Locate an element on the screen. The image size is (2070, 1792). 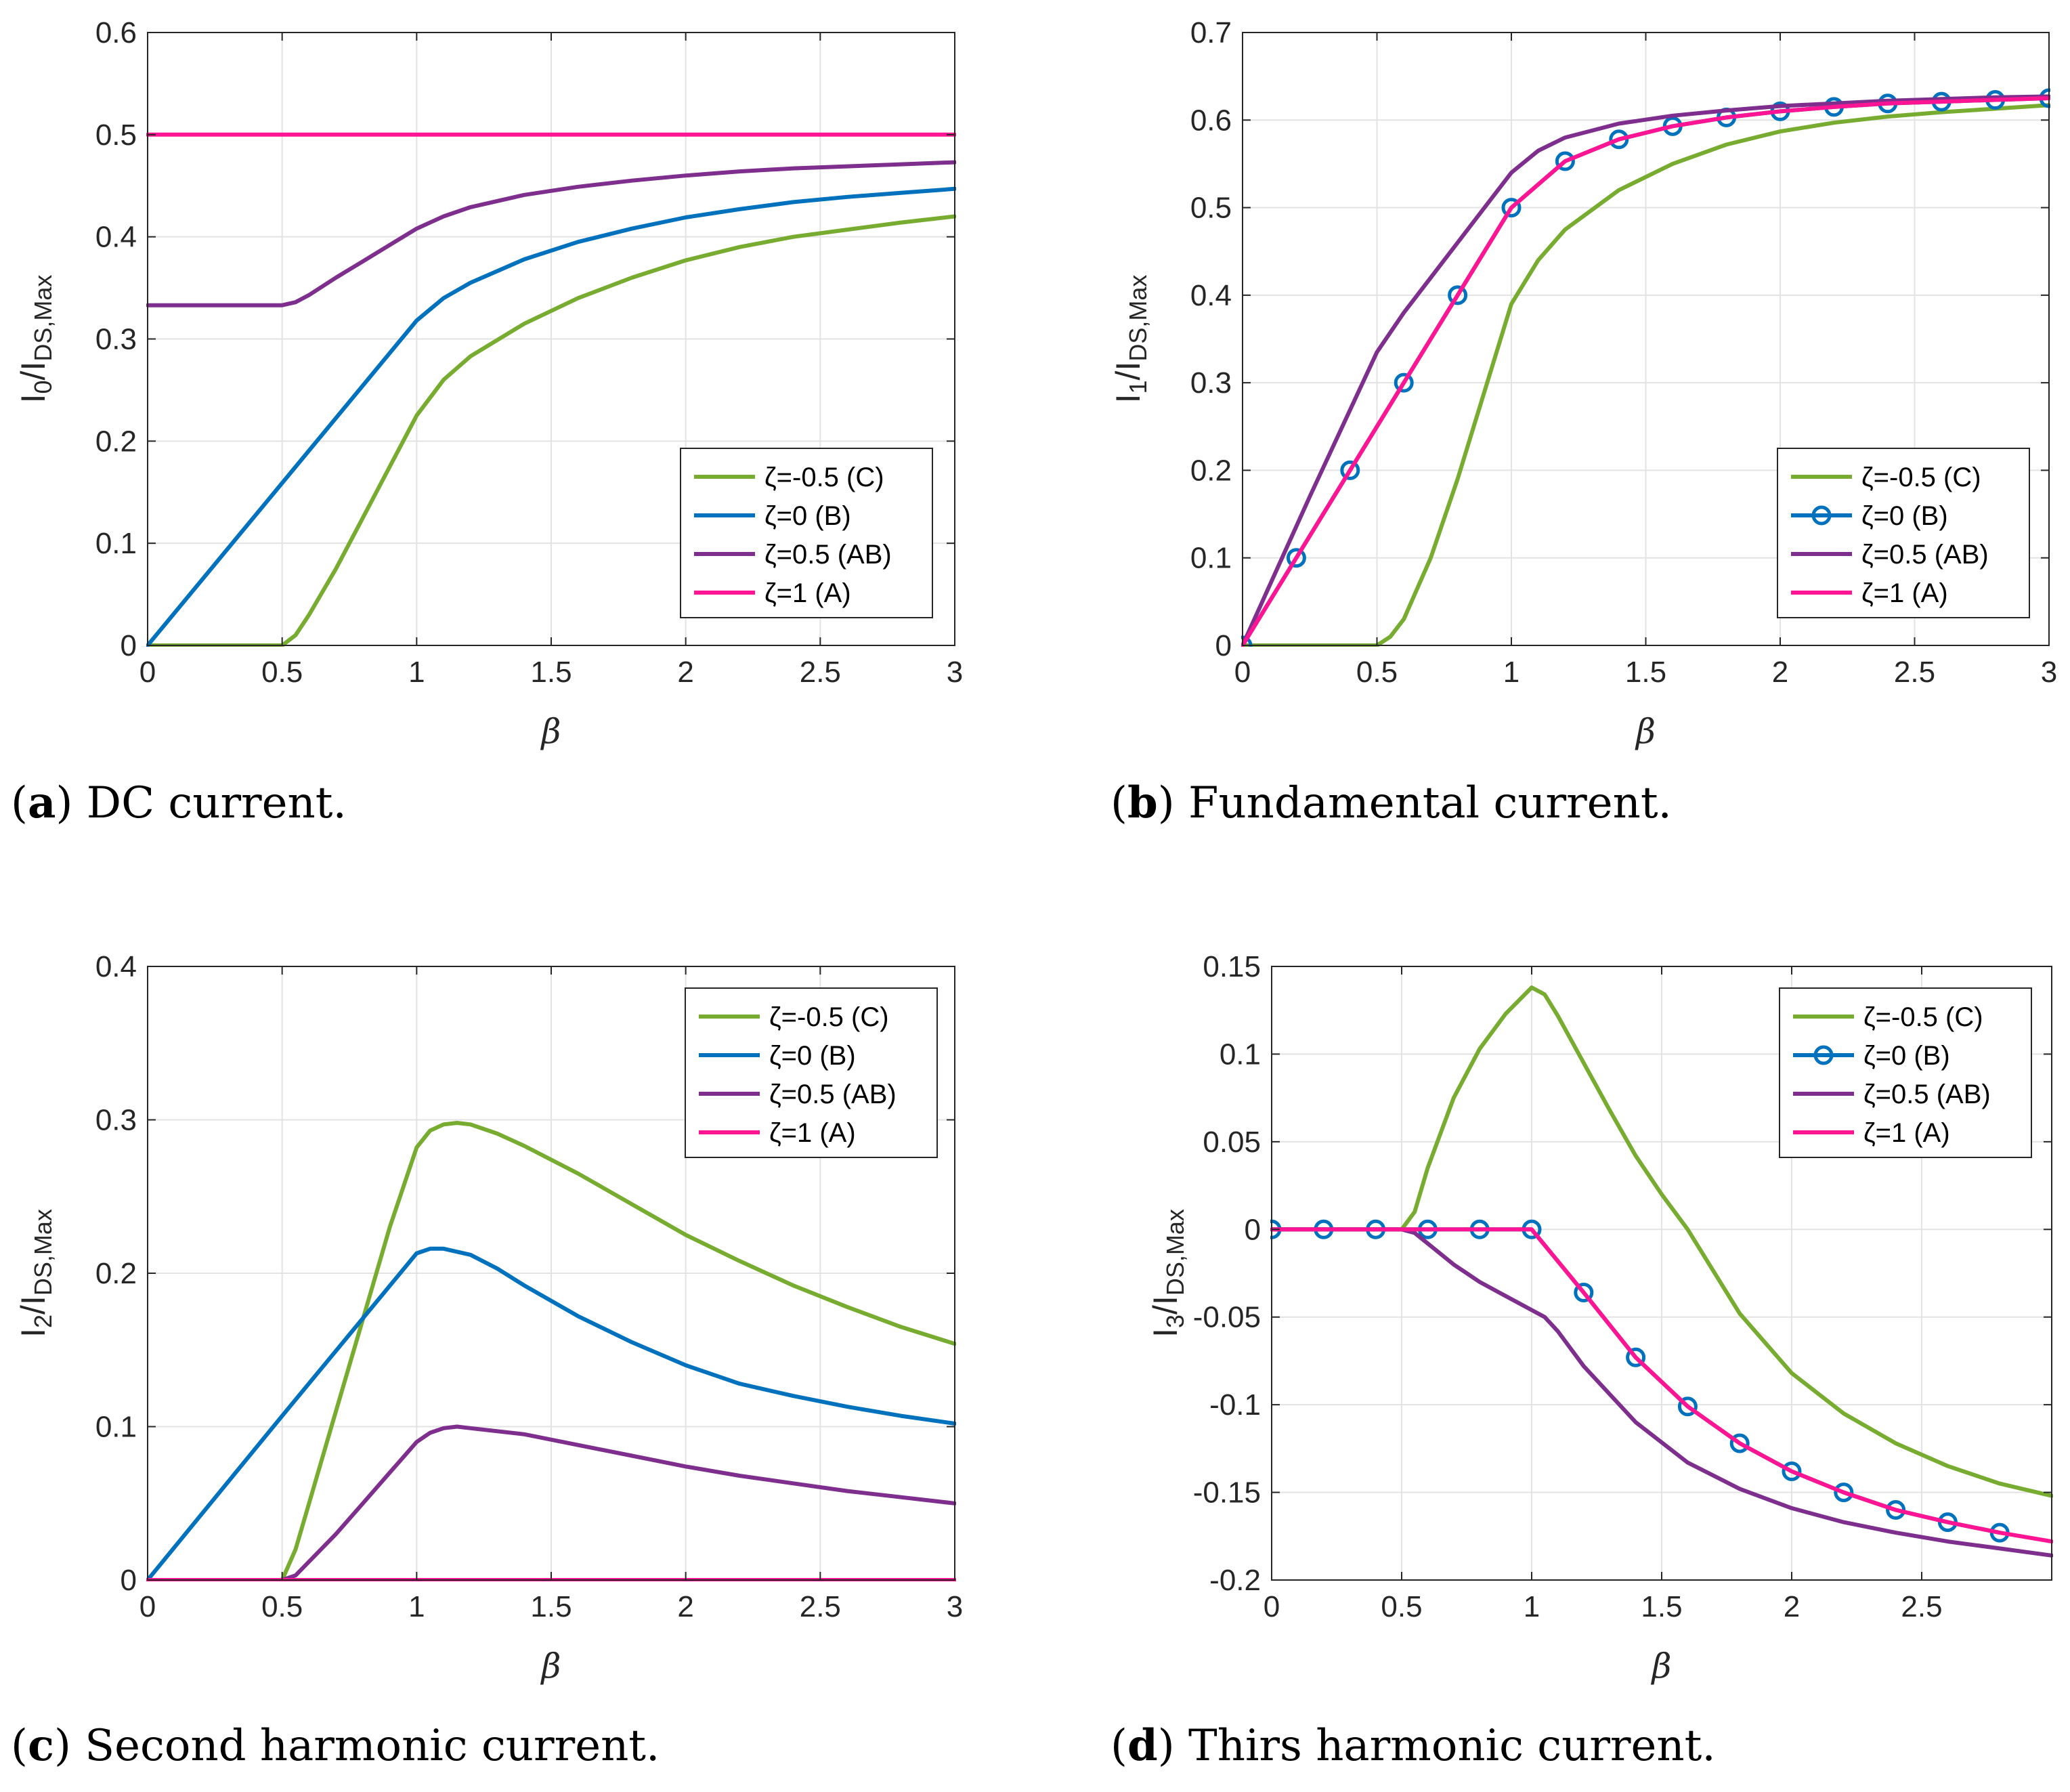
y-tick-label: -0.15 is located at coordinates (1227, 1493).